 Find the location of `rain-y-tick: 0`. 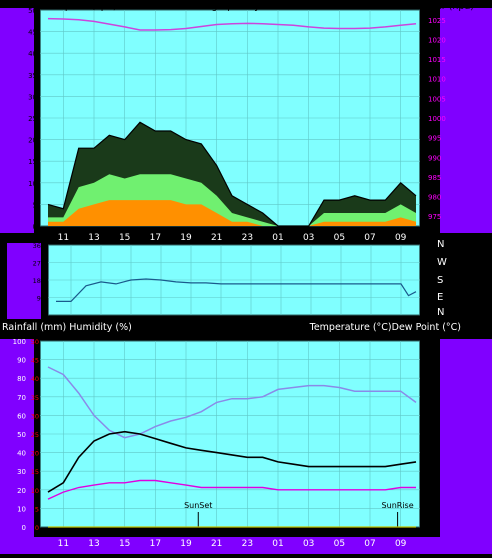

rain-y-tick: 0 is located at coordinates (37, 528).